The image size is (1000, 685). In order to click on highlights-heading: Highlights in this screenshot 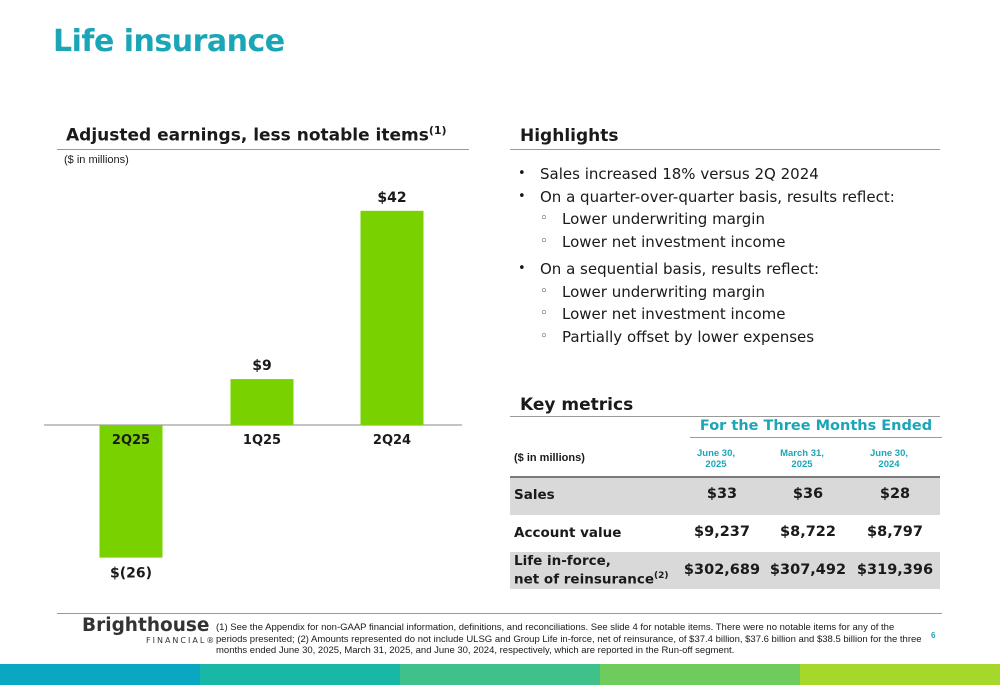, I will do `click(725, 138)`.